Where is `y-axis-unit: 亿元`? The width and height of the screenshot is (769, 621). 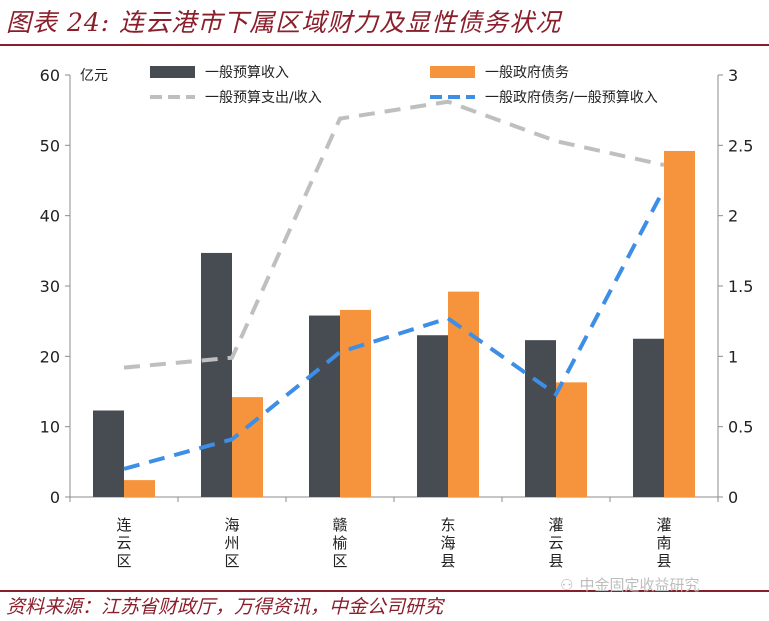
y-axis-unit: 亿元 is located at coordinates (94, 76).